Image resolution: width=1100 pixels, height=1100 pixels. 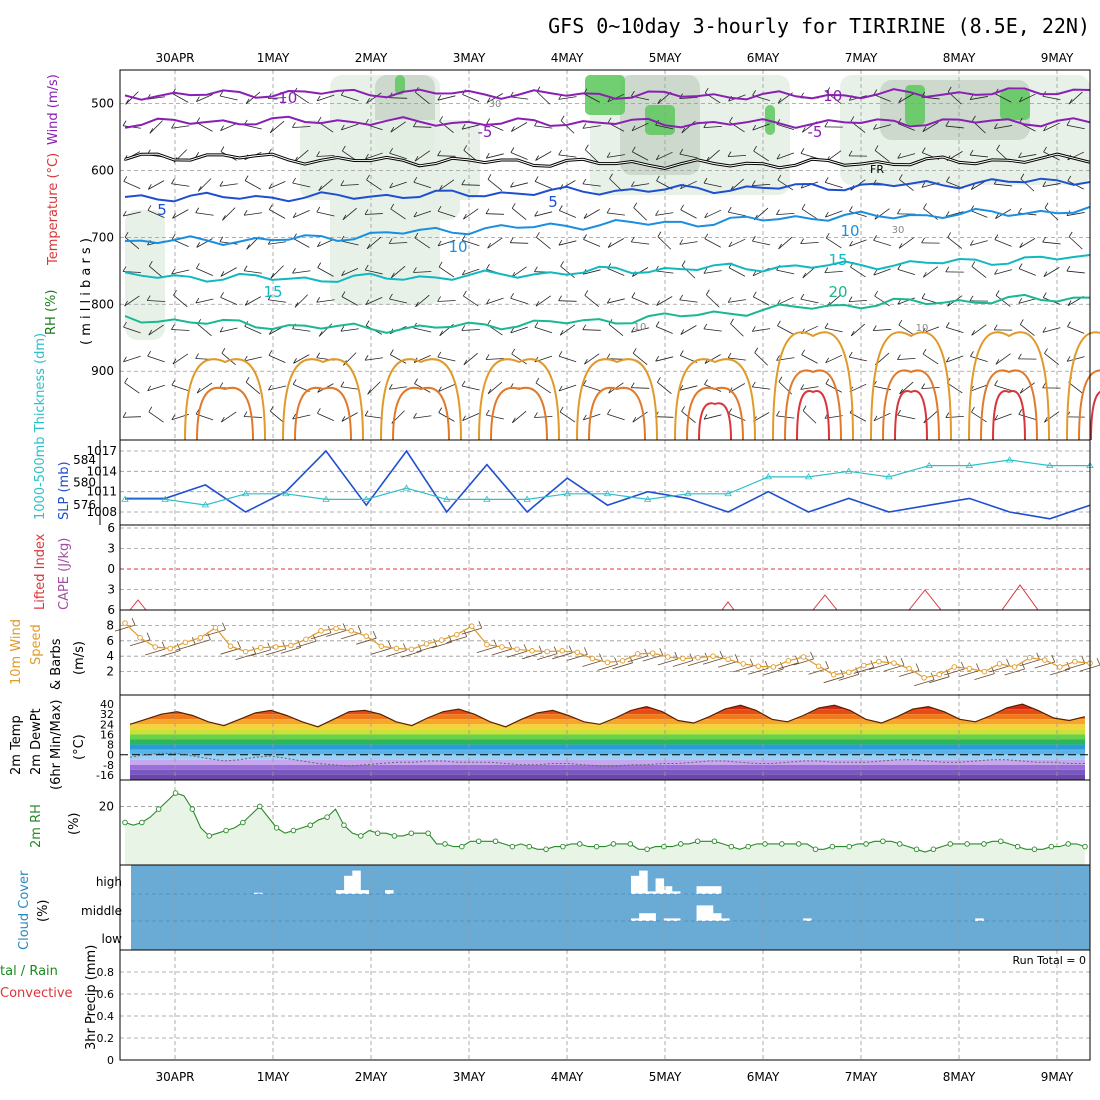 What do you see at coordinates (79, 658) in the screenshot?
I see `wind10-unit: (m/s)` at bounding box center [79, 658].